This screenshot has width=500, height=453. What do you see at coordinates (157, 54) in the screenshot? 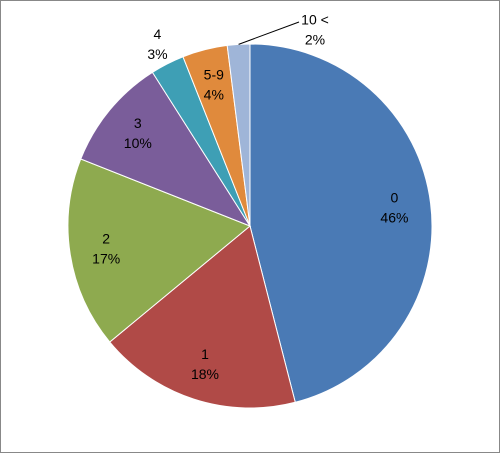
I see `slice-value-label: 3%` at bounding box center [157, 54].